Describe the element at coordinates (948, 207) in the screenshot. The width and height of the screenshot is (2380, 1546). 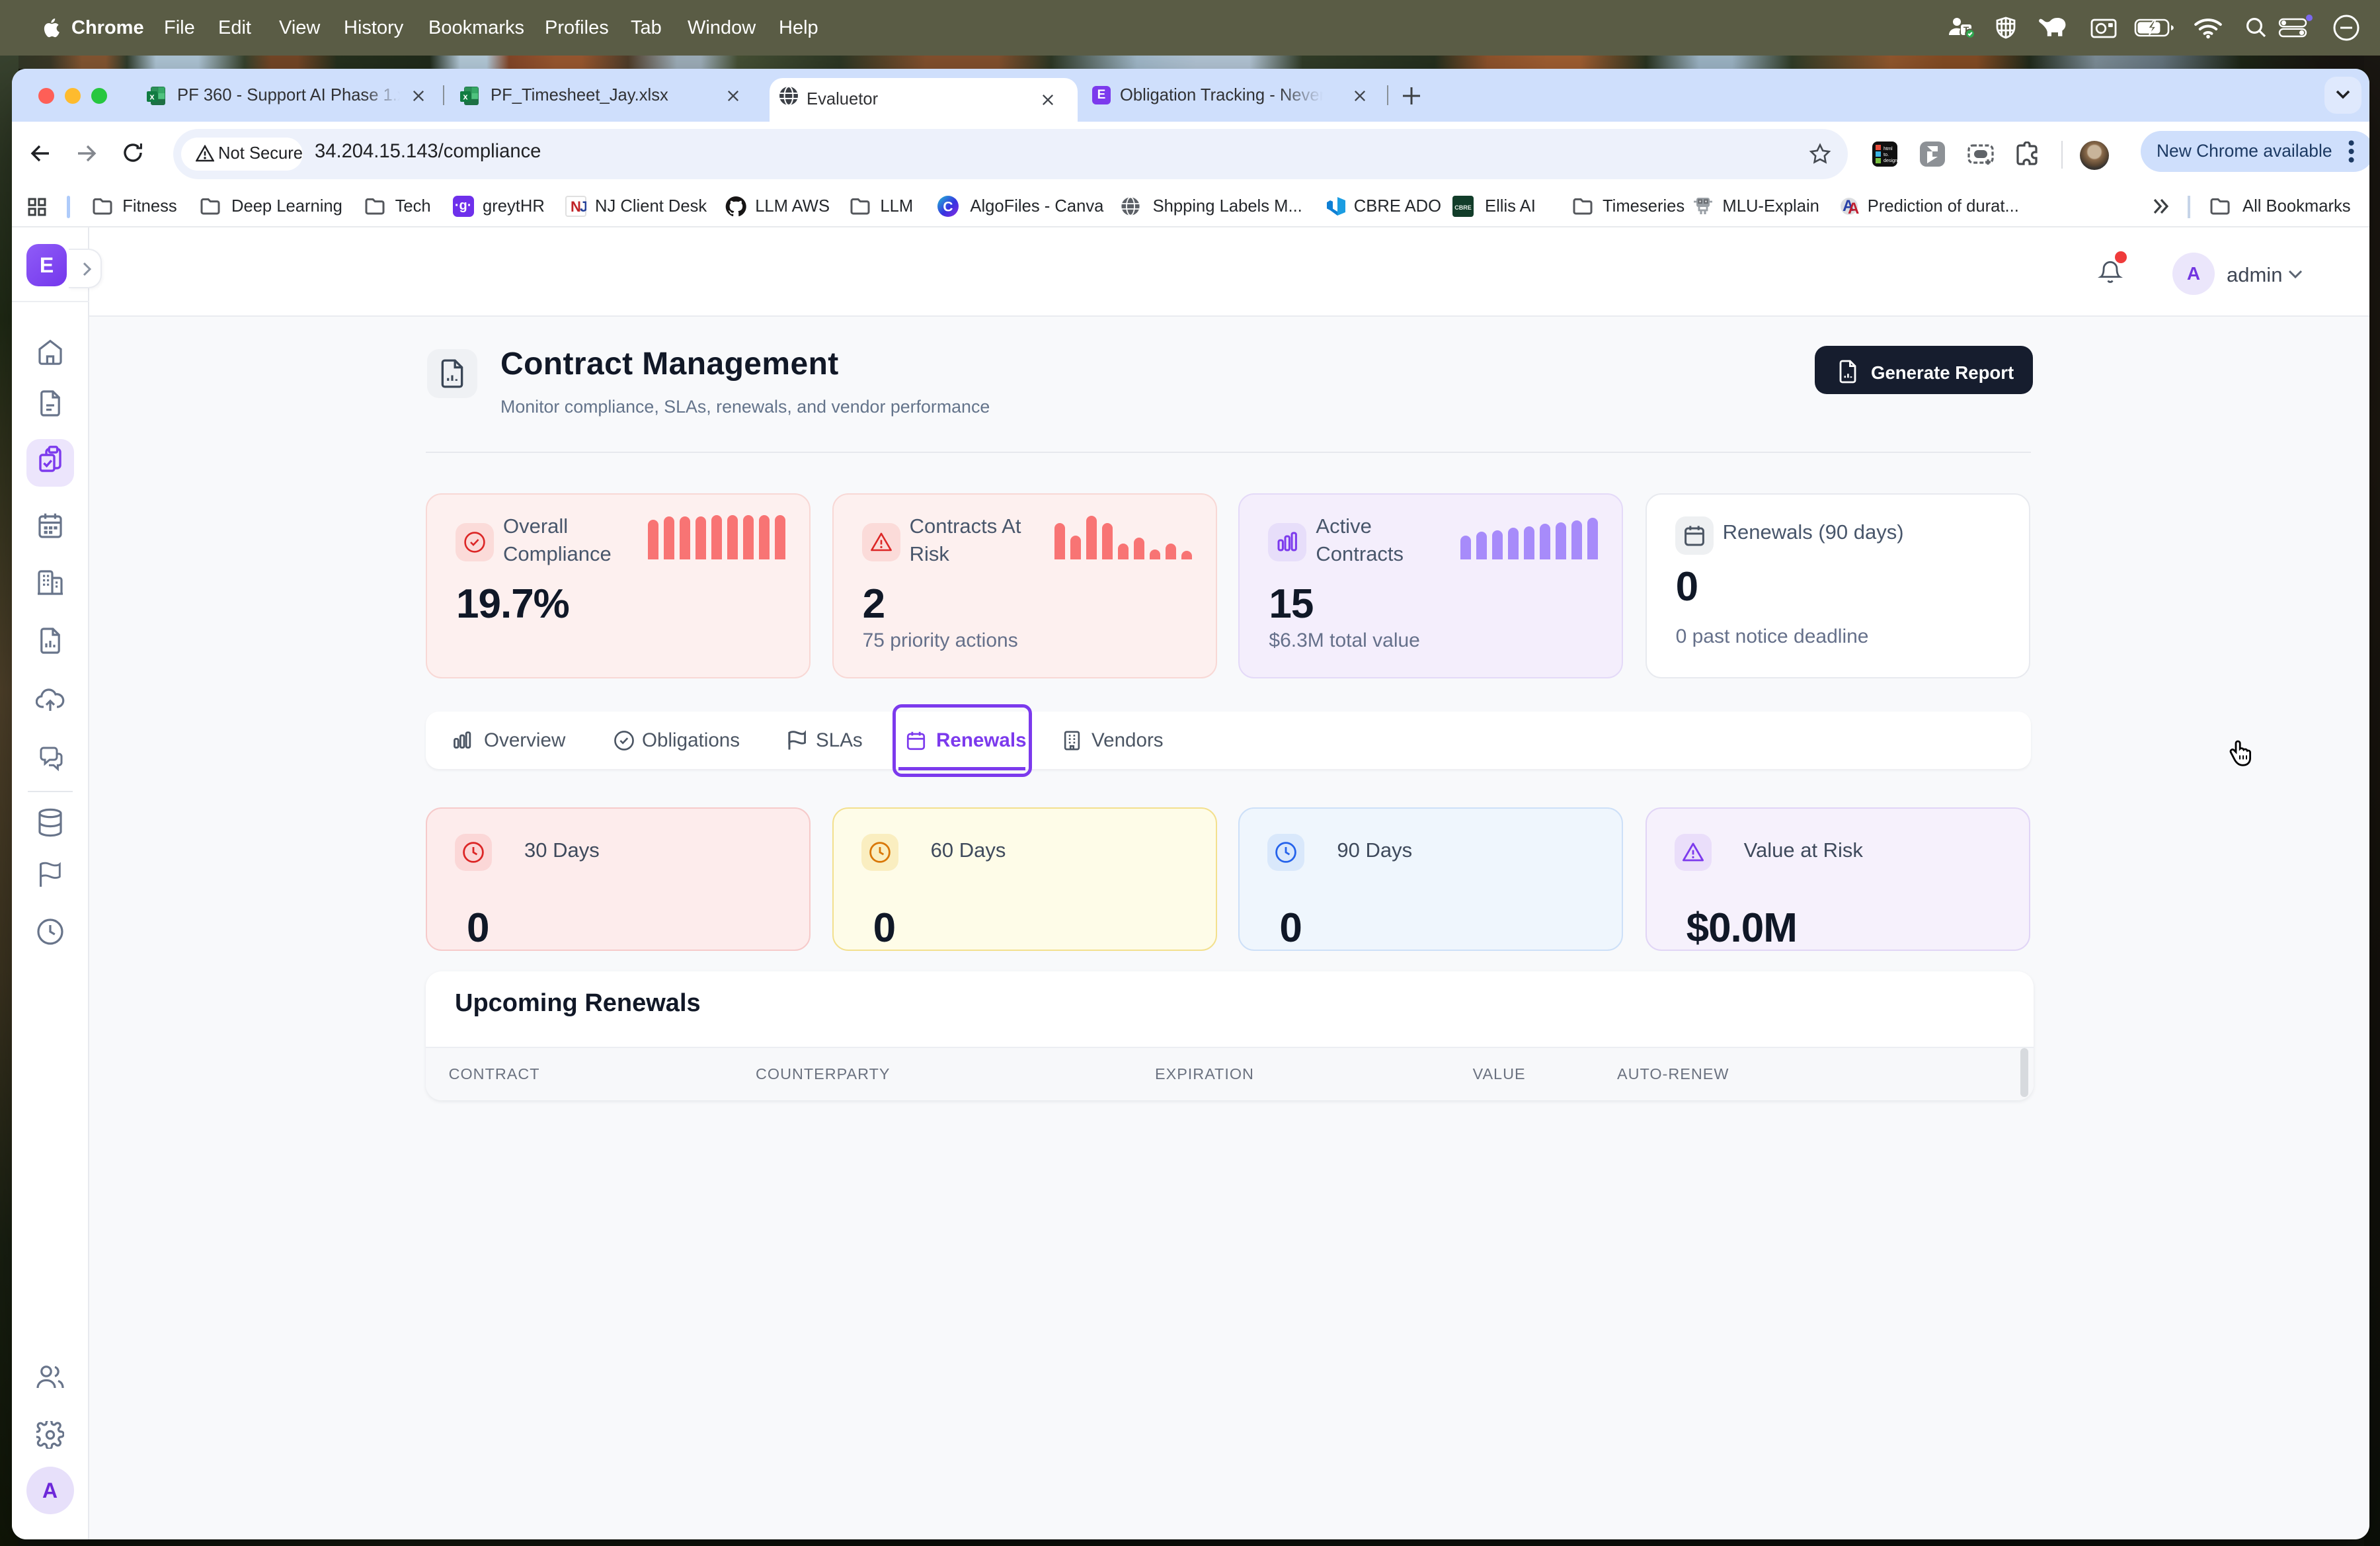
I see `svg-text: C` at that location.